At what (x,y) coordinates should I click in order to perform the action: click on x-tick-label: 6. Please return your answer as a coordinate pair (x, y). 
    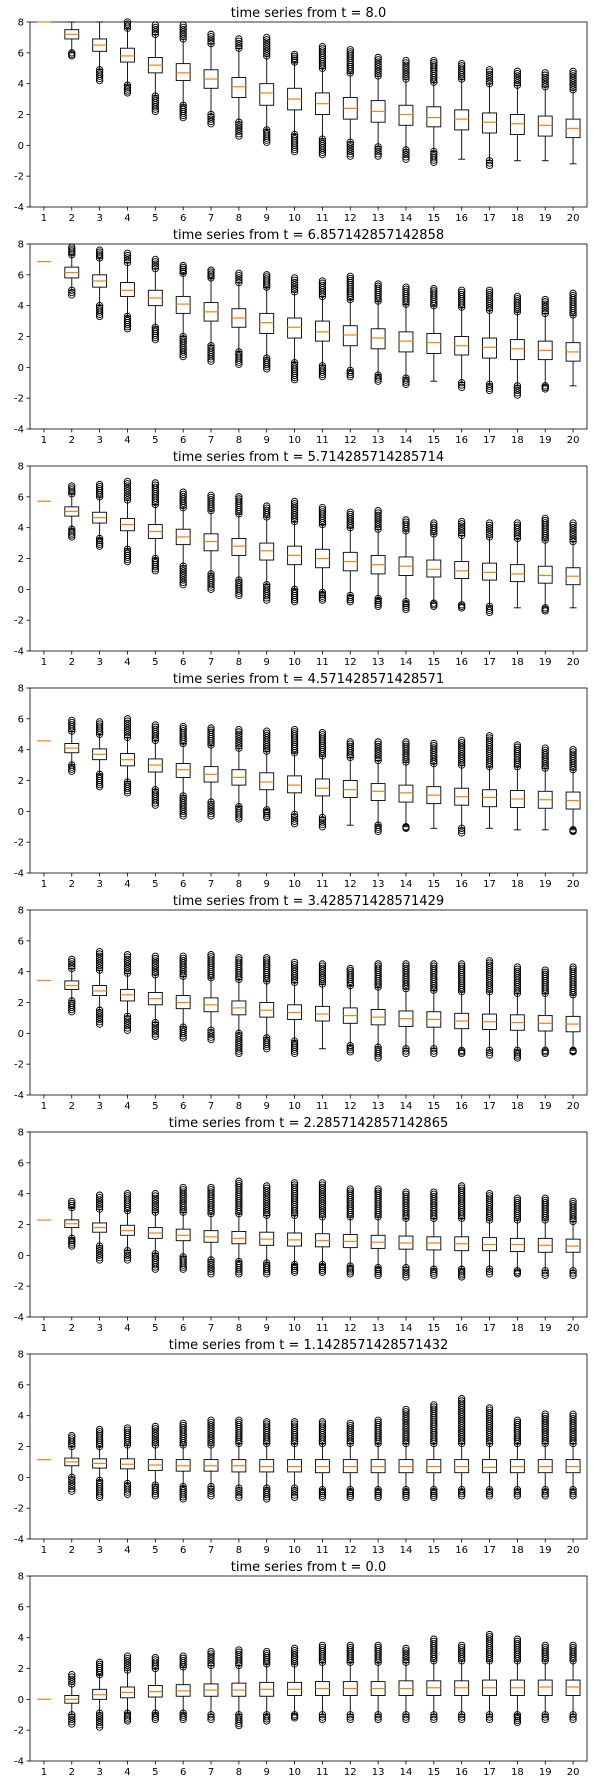
    Looking at the image, I should click on (183, 1328).